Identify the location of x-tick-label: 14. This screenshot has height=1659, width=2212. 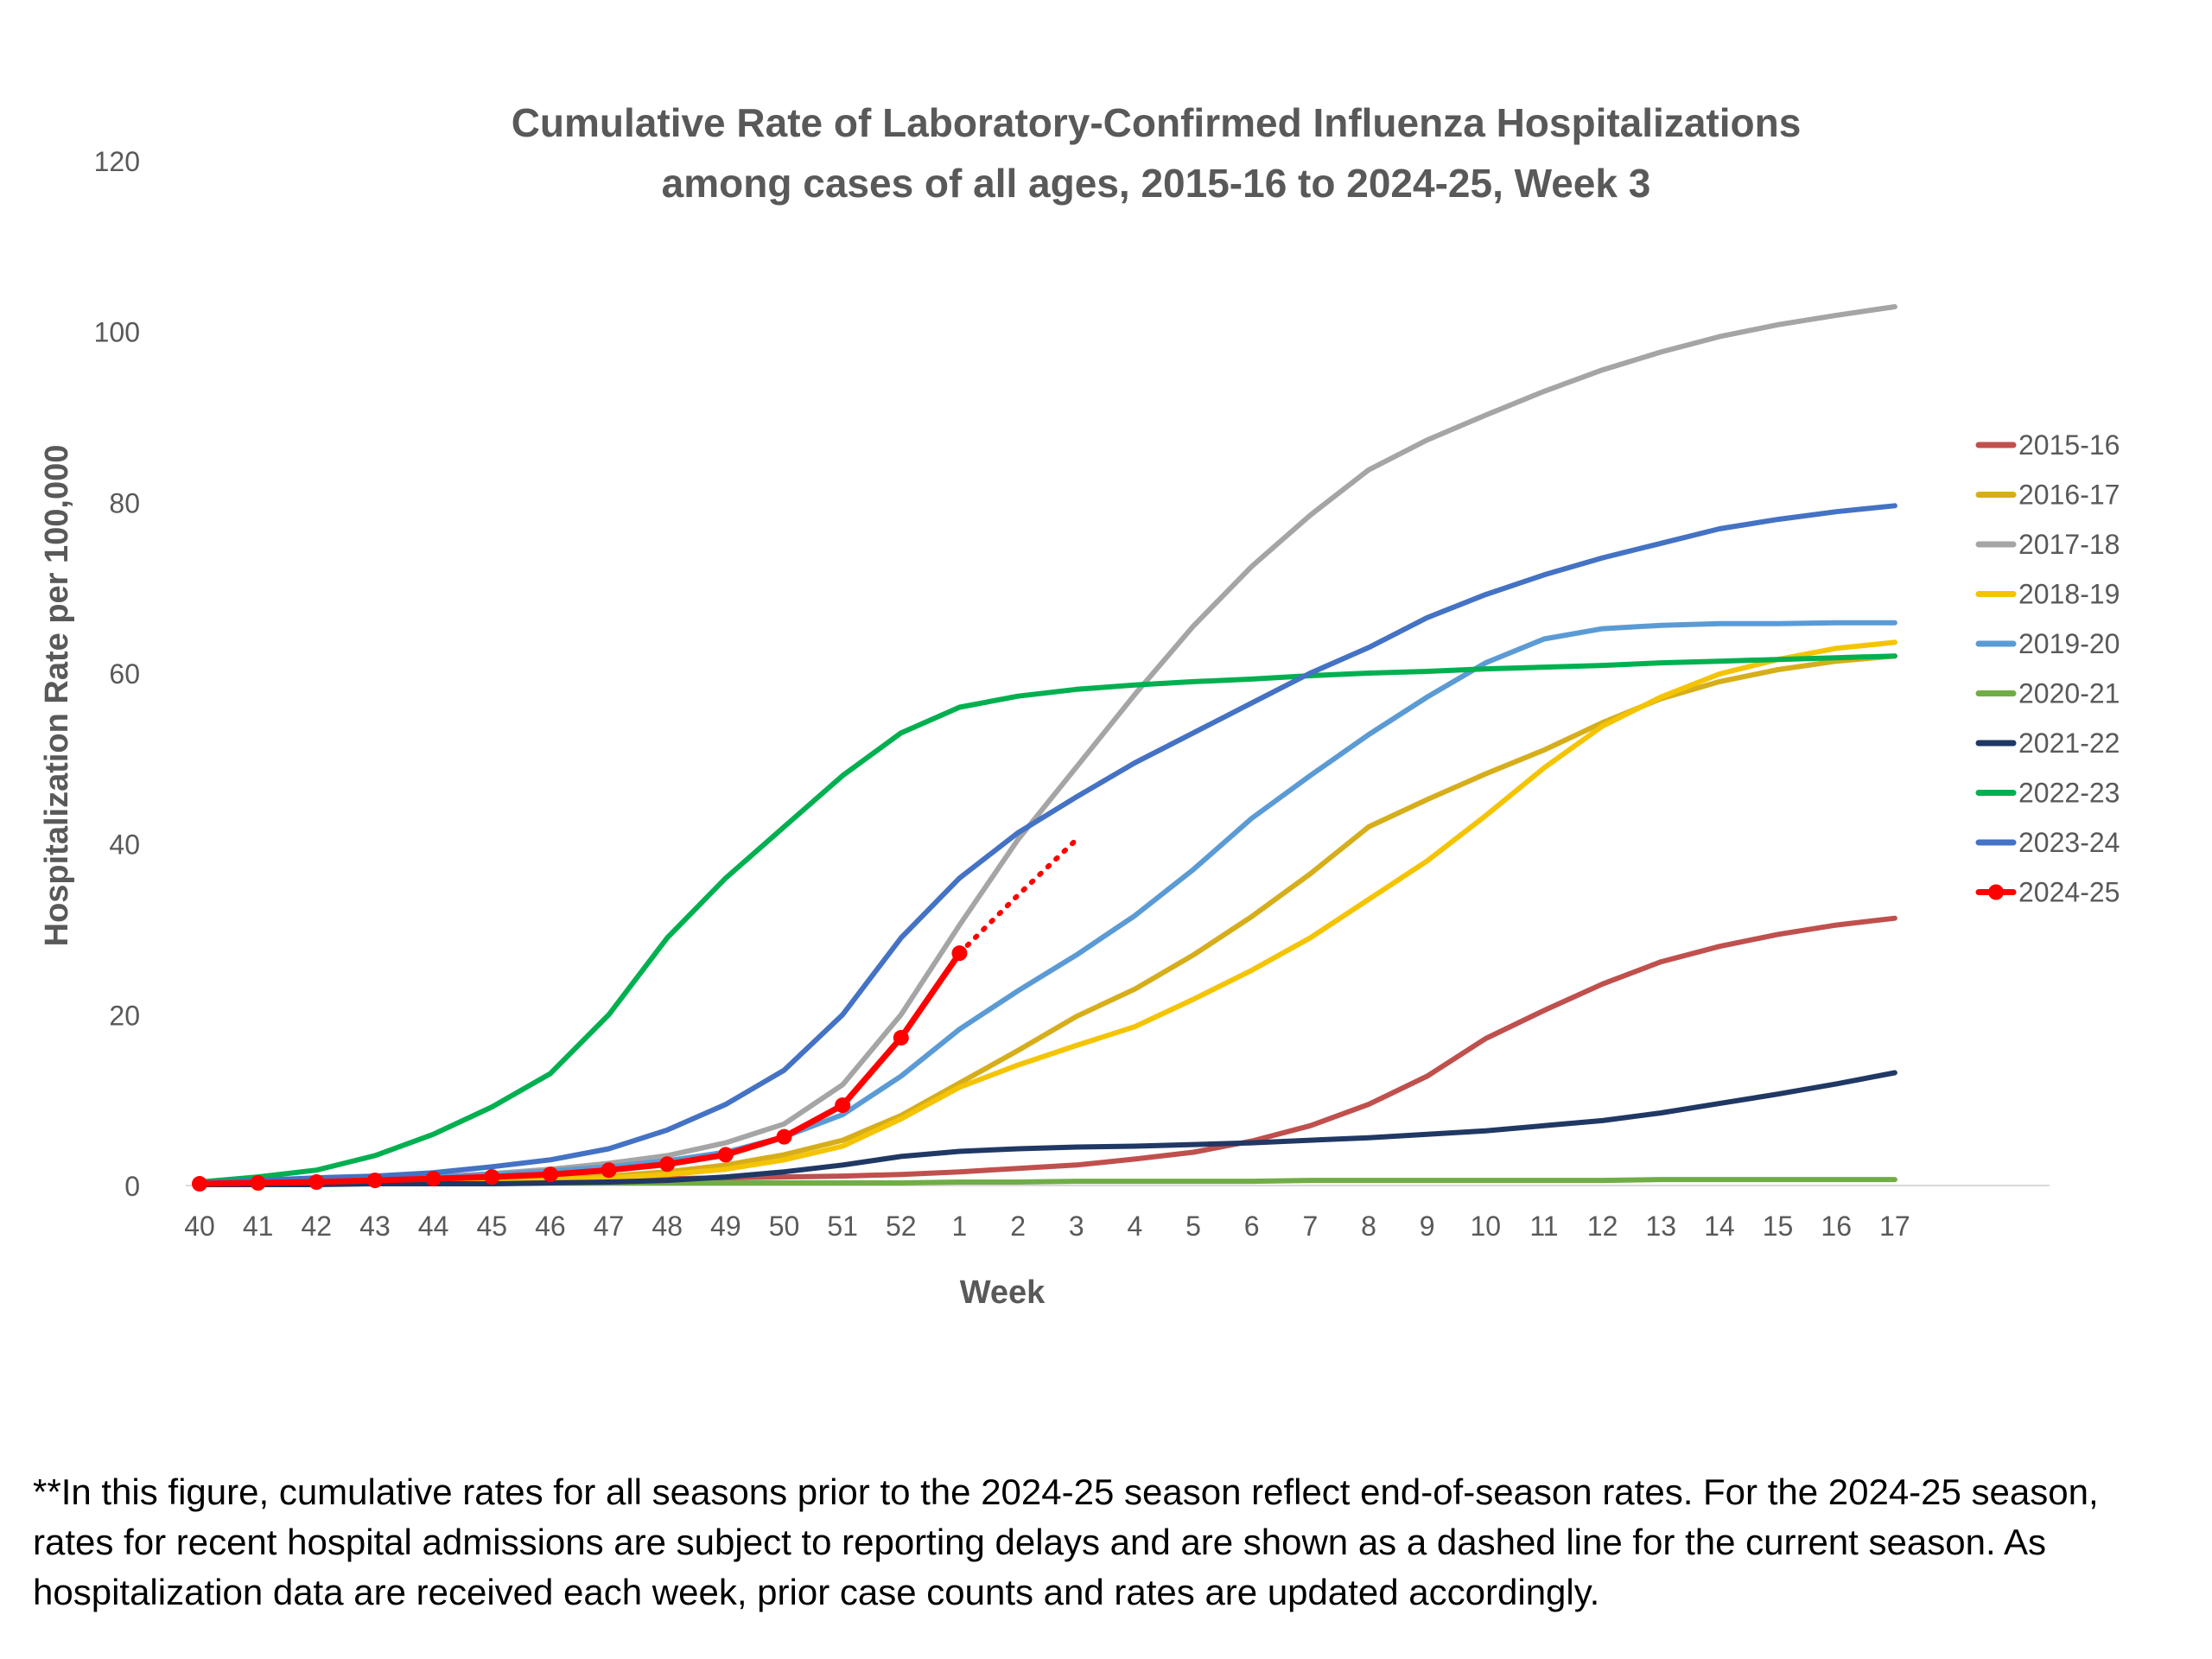
(1719, 1226).